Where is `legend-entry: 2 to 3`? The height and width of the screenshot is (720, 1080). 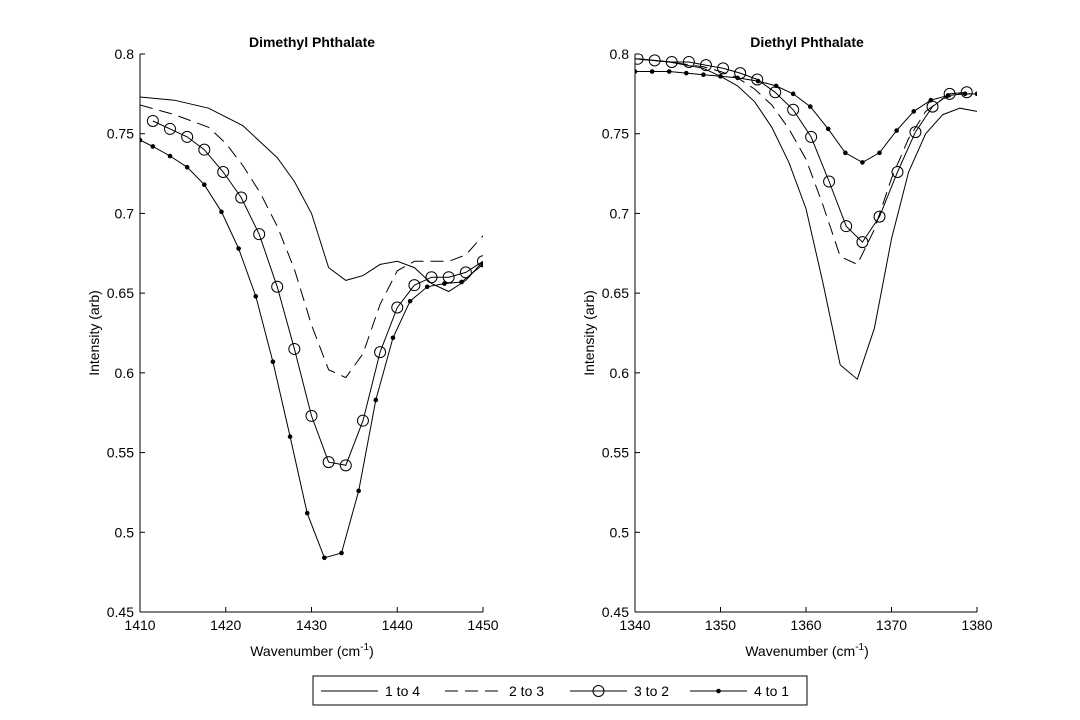
legend-entry: 2 to 3 is located at coordinates (494, 691).